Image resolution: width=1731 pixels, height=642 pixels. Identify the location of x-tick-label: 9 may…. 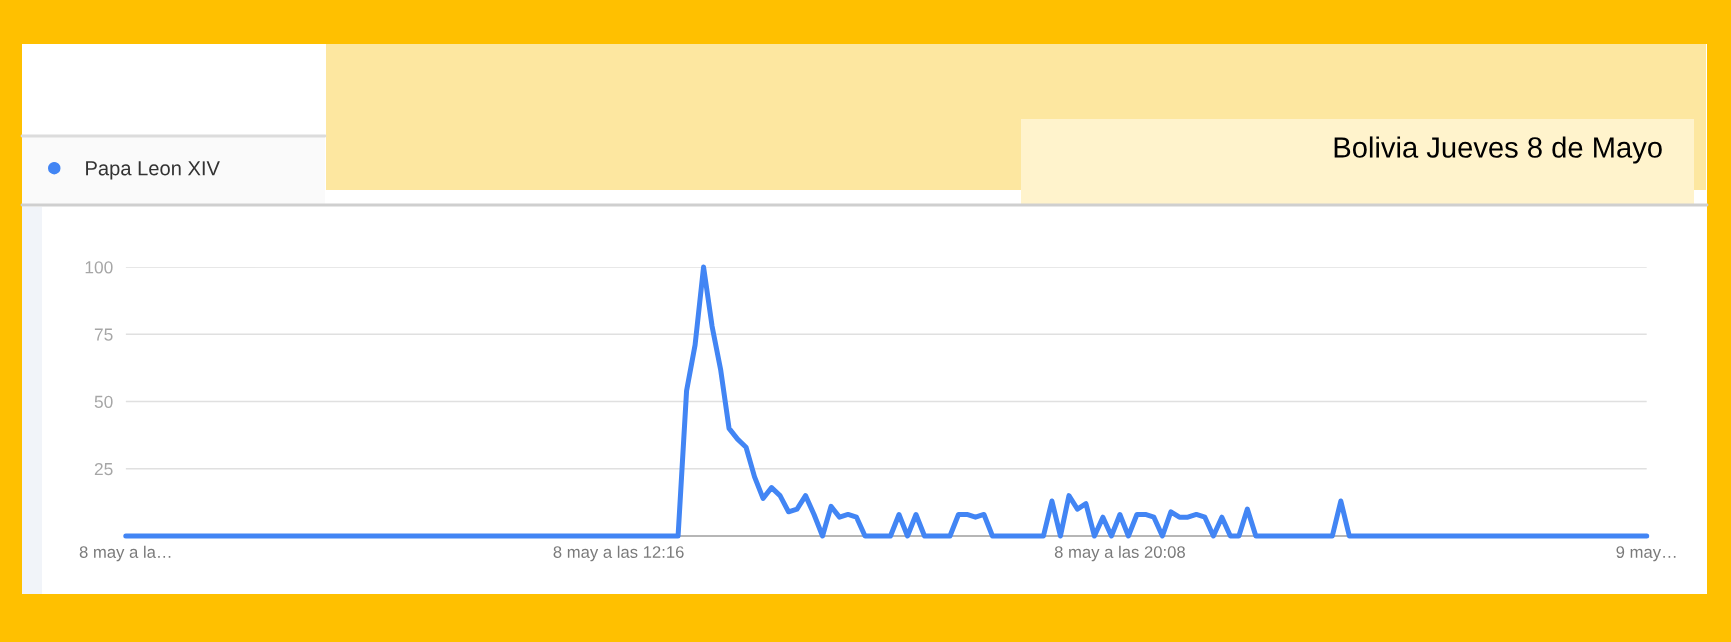
(1646, 554).